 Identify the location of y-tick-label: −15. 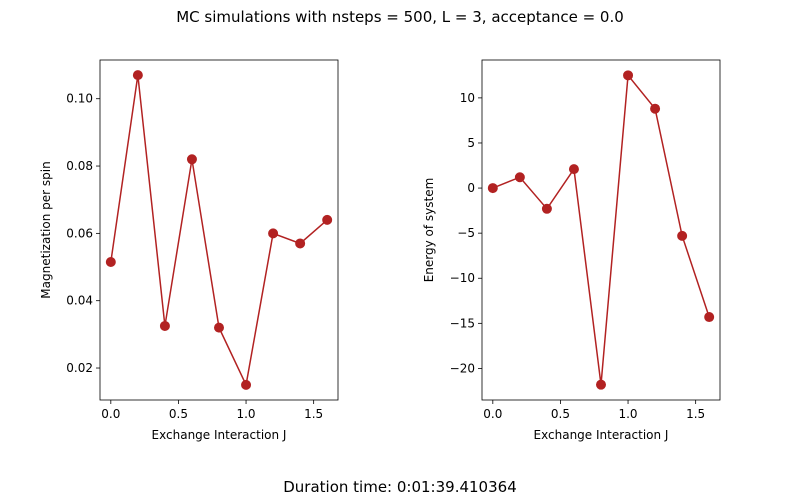
(462, 323).